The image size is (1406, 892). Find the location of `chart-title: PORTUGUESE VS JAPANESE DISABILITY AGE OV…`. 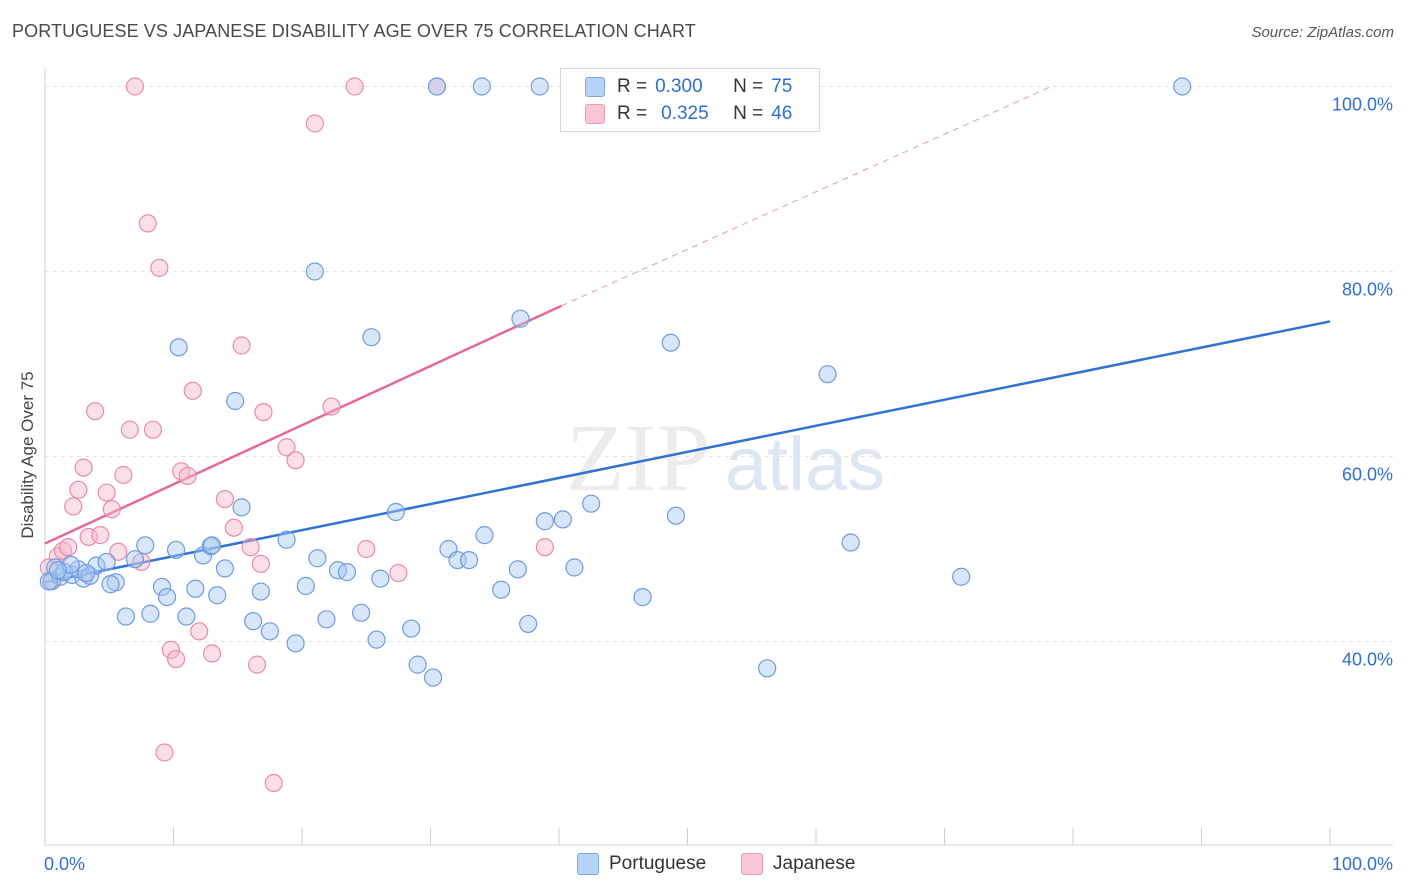

chart-title: PORTUGUESE VS JAPANESE DISABILITY AGE OV… is located at coordinates (354, 31).